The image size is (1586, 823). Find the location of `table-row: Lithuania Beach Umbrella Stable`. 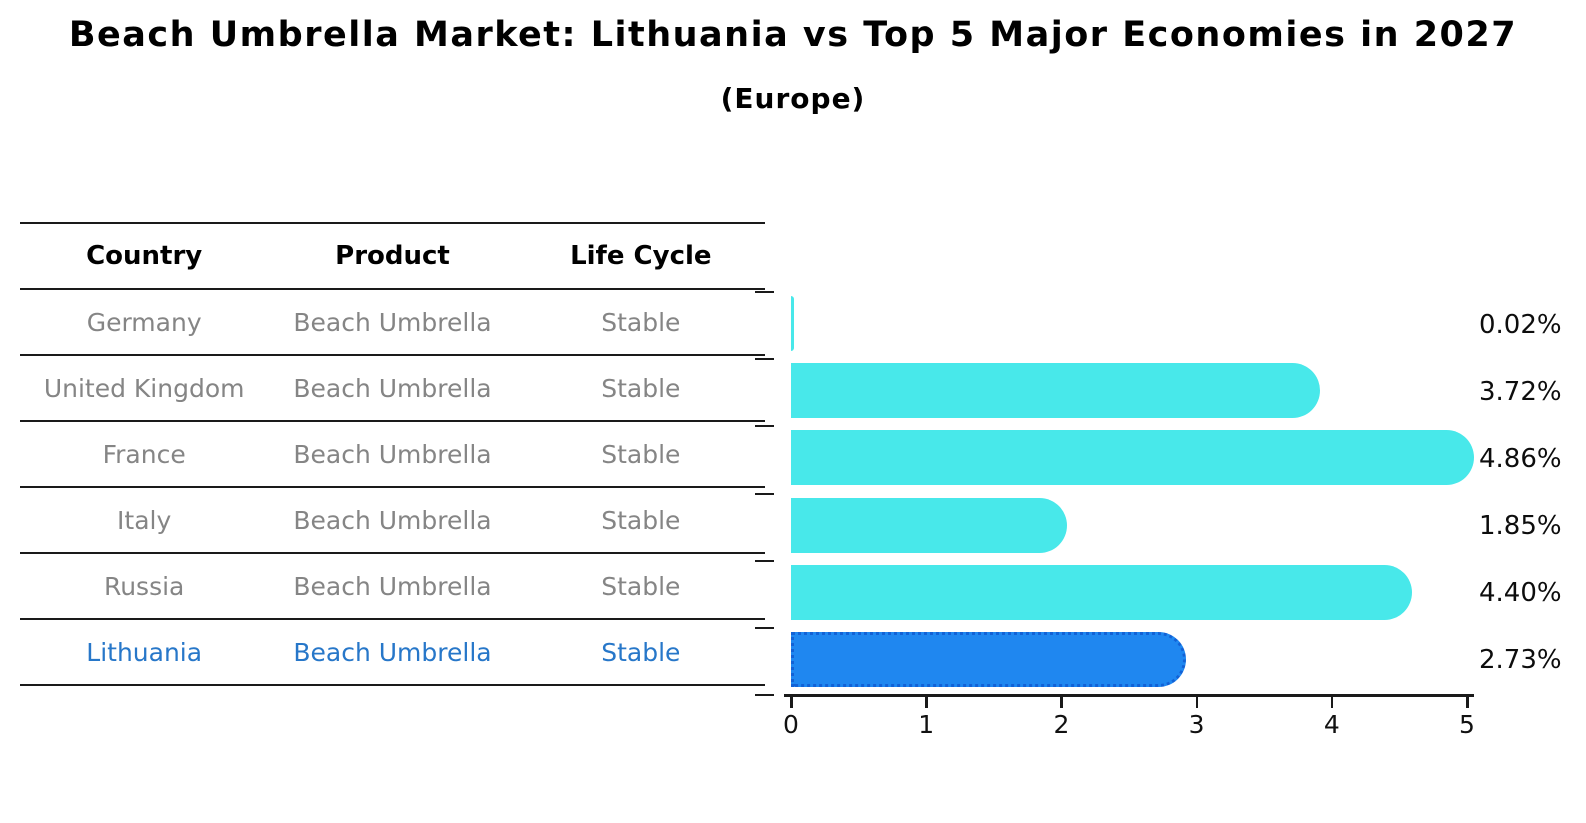

table-row: Lithuania Beach Umbrella Stable is located at coordinates (392, 653).